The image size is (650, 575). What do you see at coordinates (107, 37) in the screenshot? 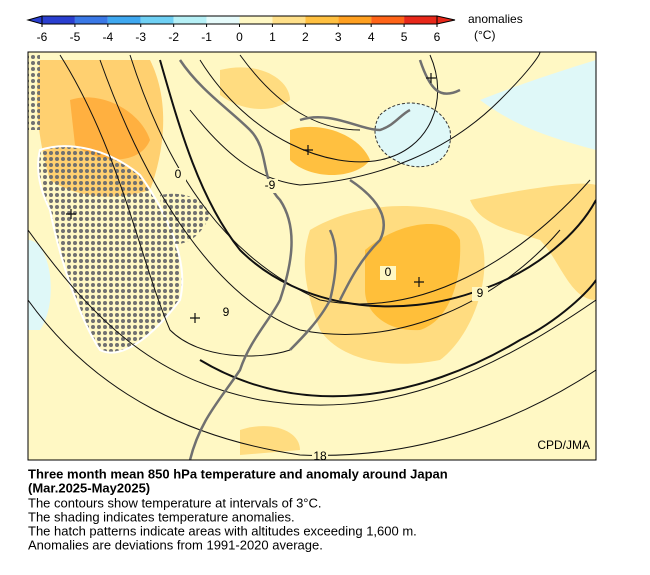
I see `colorbar-tick-label: -4` at bounding box center [107, 37].